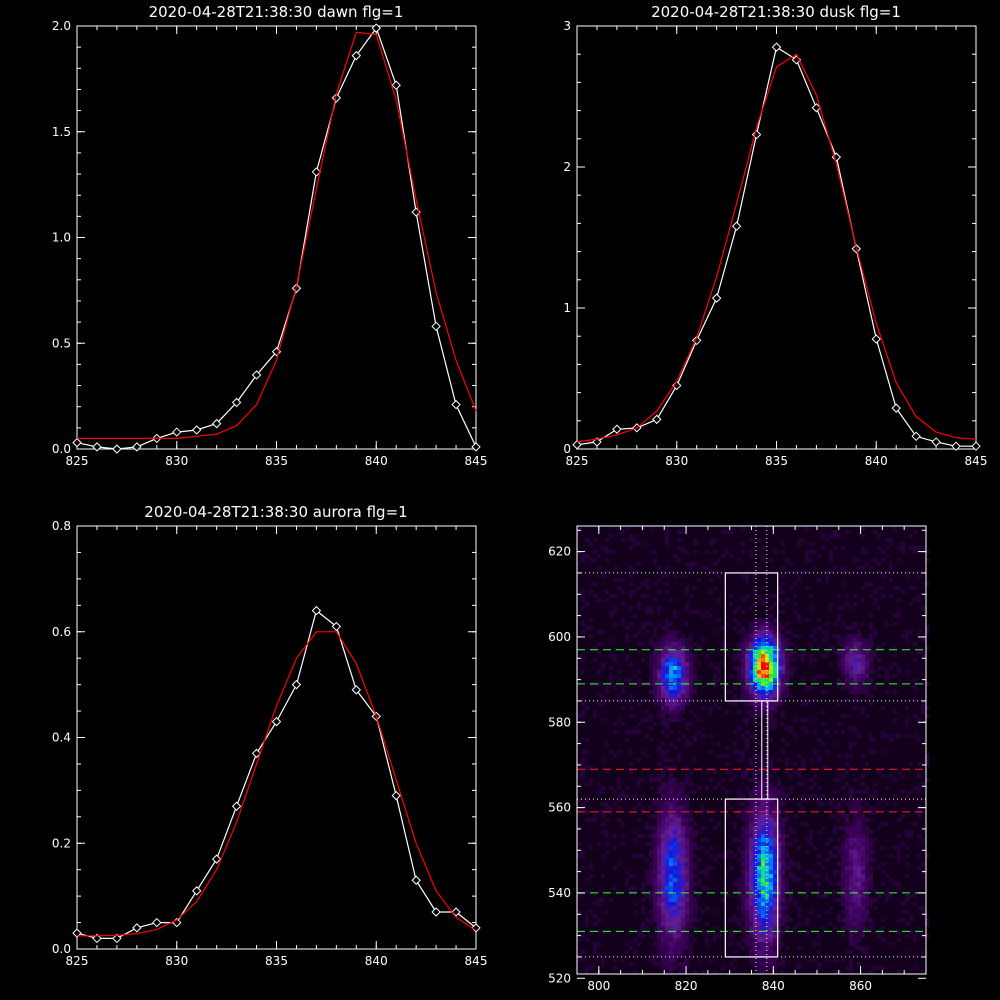 Image resolution: width=1000 pixels, height=1000 pixels. Describe the element at coordinates (476, 961) in the screenshot. I see `x-tick-label: 845` at that location.